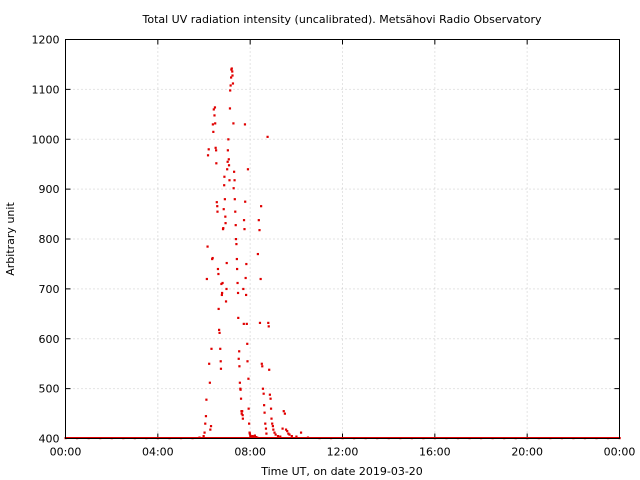 This screenshot has width=640, height=480. I want to click on y-tick-label: 1000, so click(46, 139).